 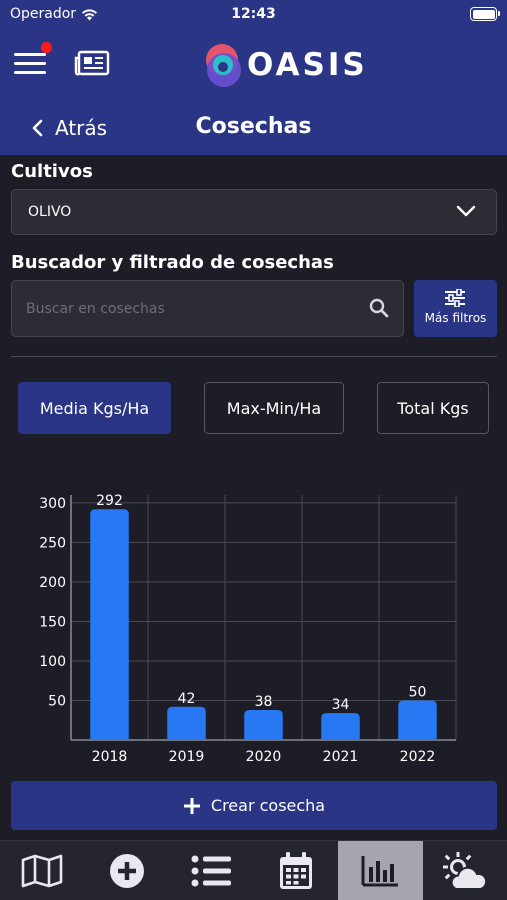 What do you see at coordinates (223, 65) in the screenshot?
I see `oasis-logo-icon` at bounding box center [223, 65].